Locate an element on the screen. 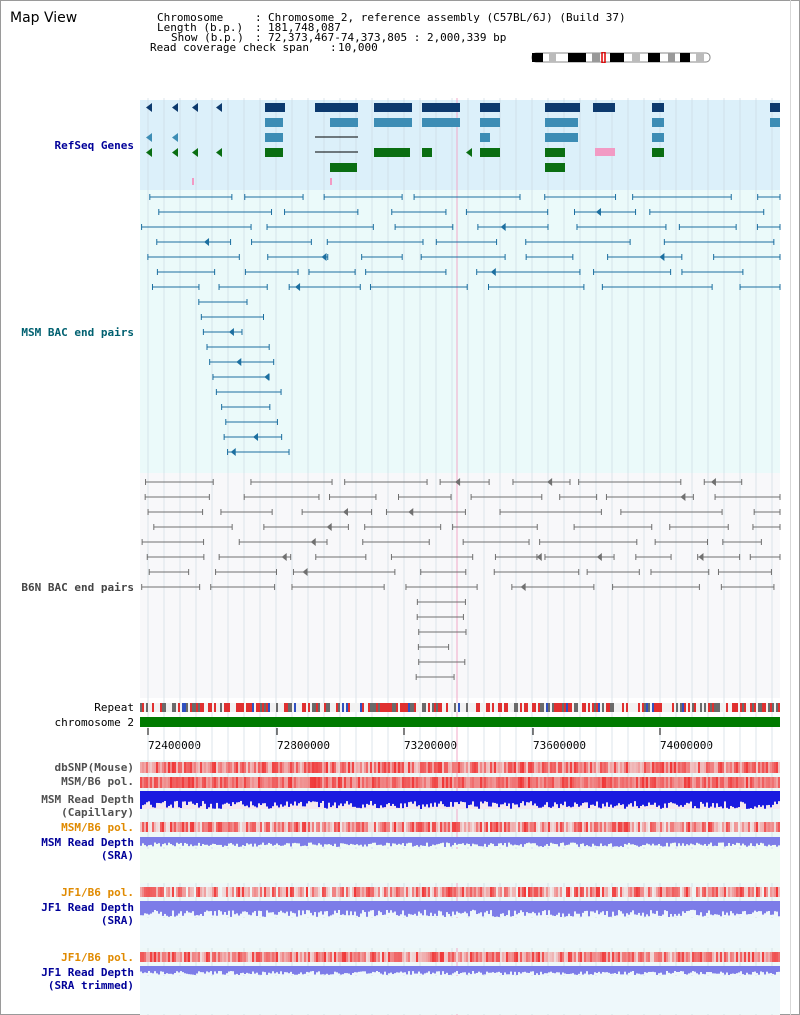  dbsnp-label: dbSNP(Mouse) is located at coordinates (94, 767).